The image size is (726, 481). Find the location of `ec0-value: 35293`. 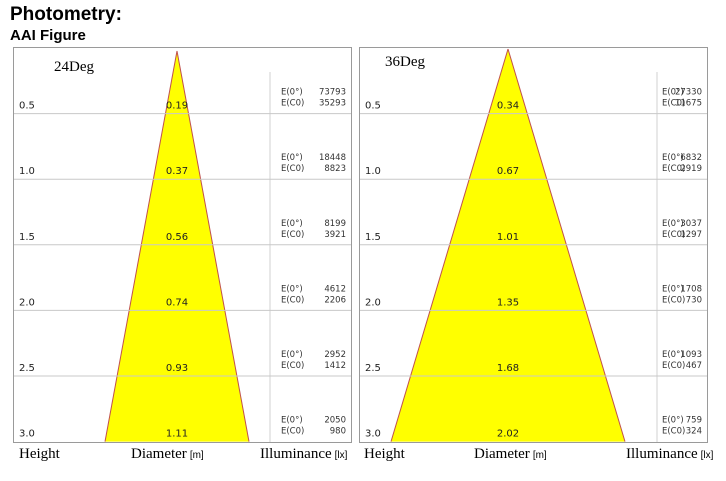

ec0-value: 35293 is located at coordinates (332, 104).